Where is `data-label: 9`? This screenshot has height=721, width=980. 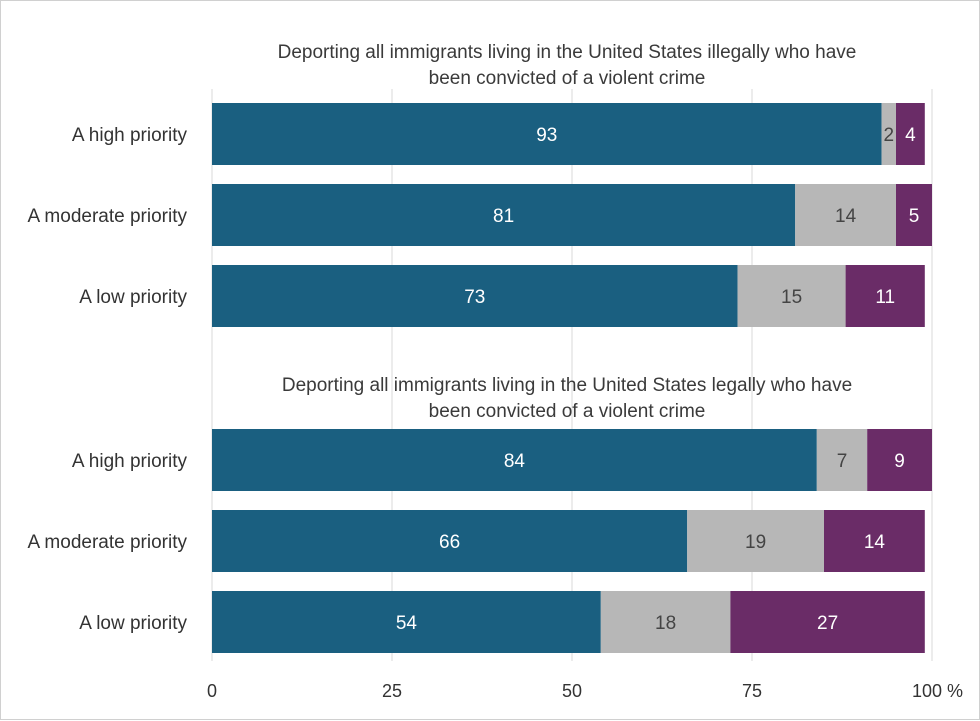 data-label: 9 is located at coordinates (899, 461).